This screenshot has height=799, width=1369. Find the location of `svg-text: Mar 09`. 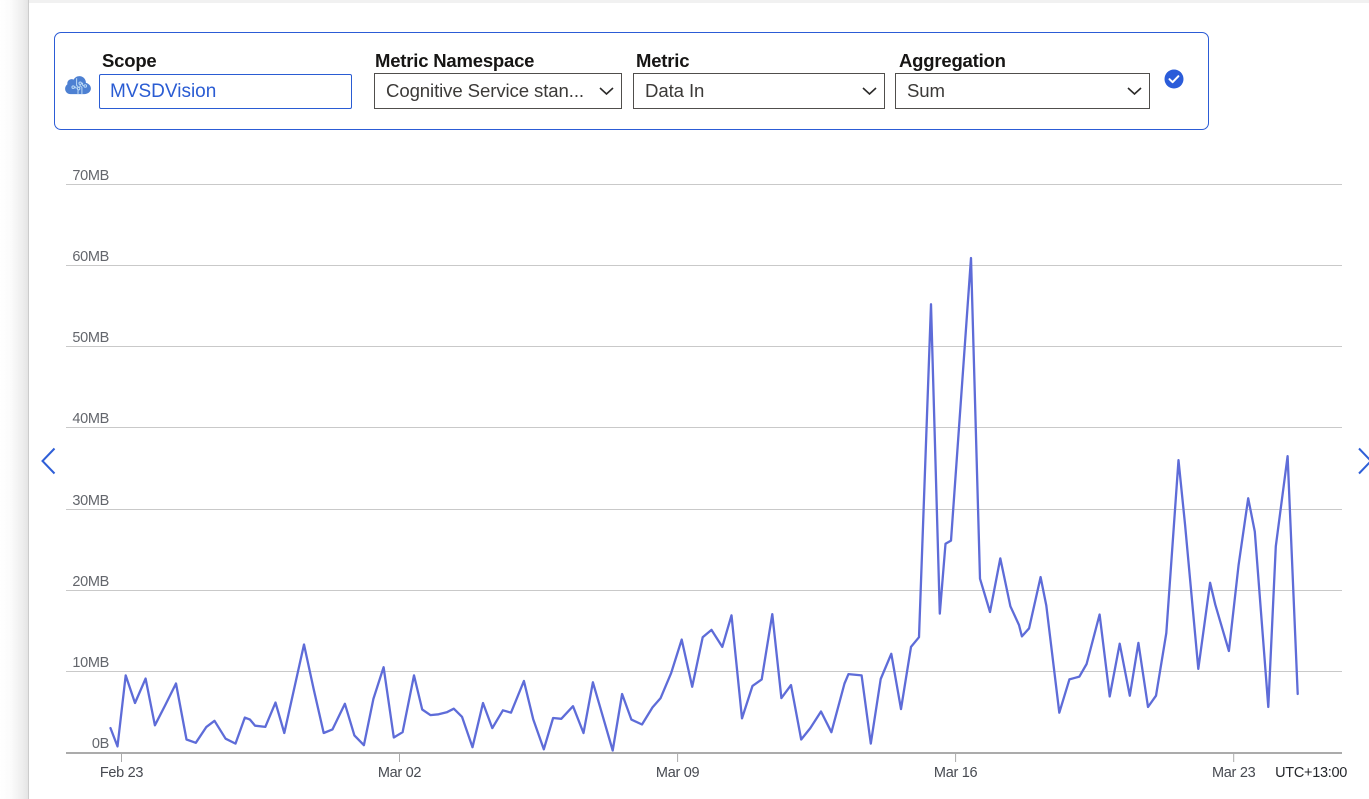

svg-text: Mar 09 is located at coordinates (678, 773).